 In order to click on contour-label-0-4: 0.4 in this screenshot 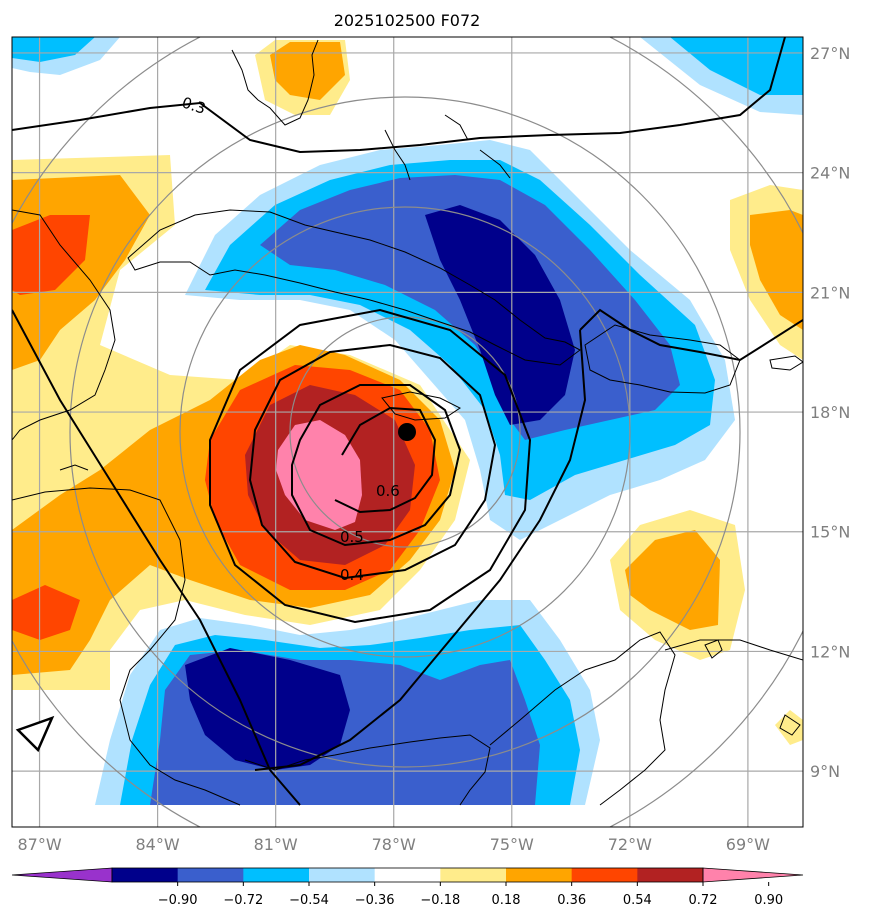, I will do `click(352, 575)`.